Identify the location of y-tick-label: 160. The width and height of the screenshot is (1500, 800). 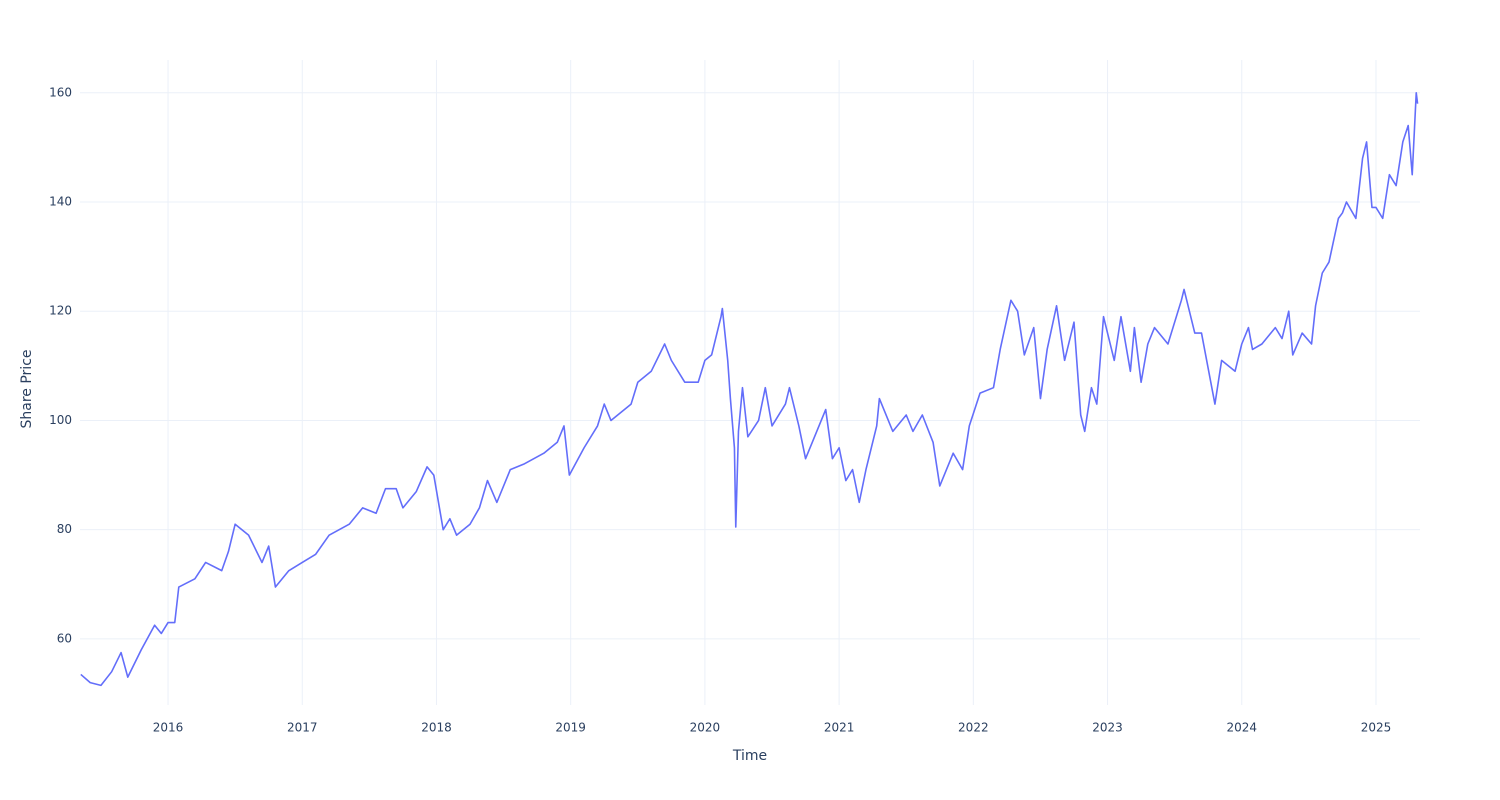
(60, 92).